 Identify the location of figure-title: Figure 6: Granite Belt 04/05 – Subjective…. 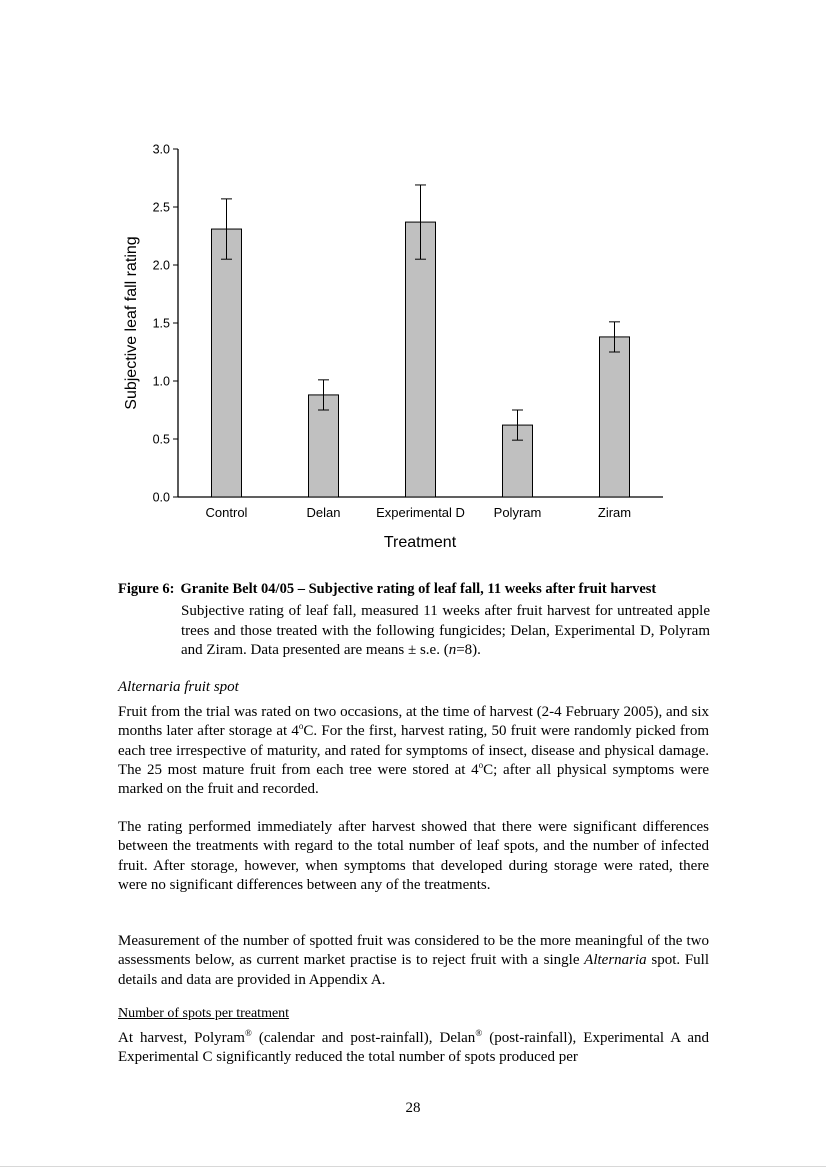
(387, 589).